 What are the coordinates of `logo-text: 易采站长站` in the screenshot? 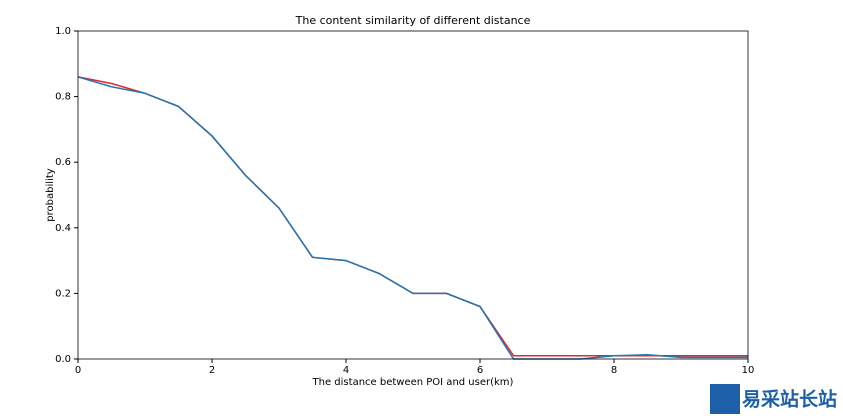 It's located at (789, 399).